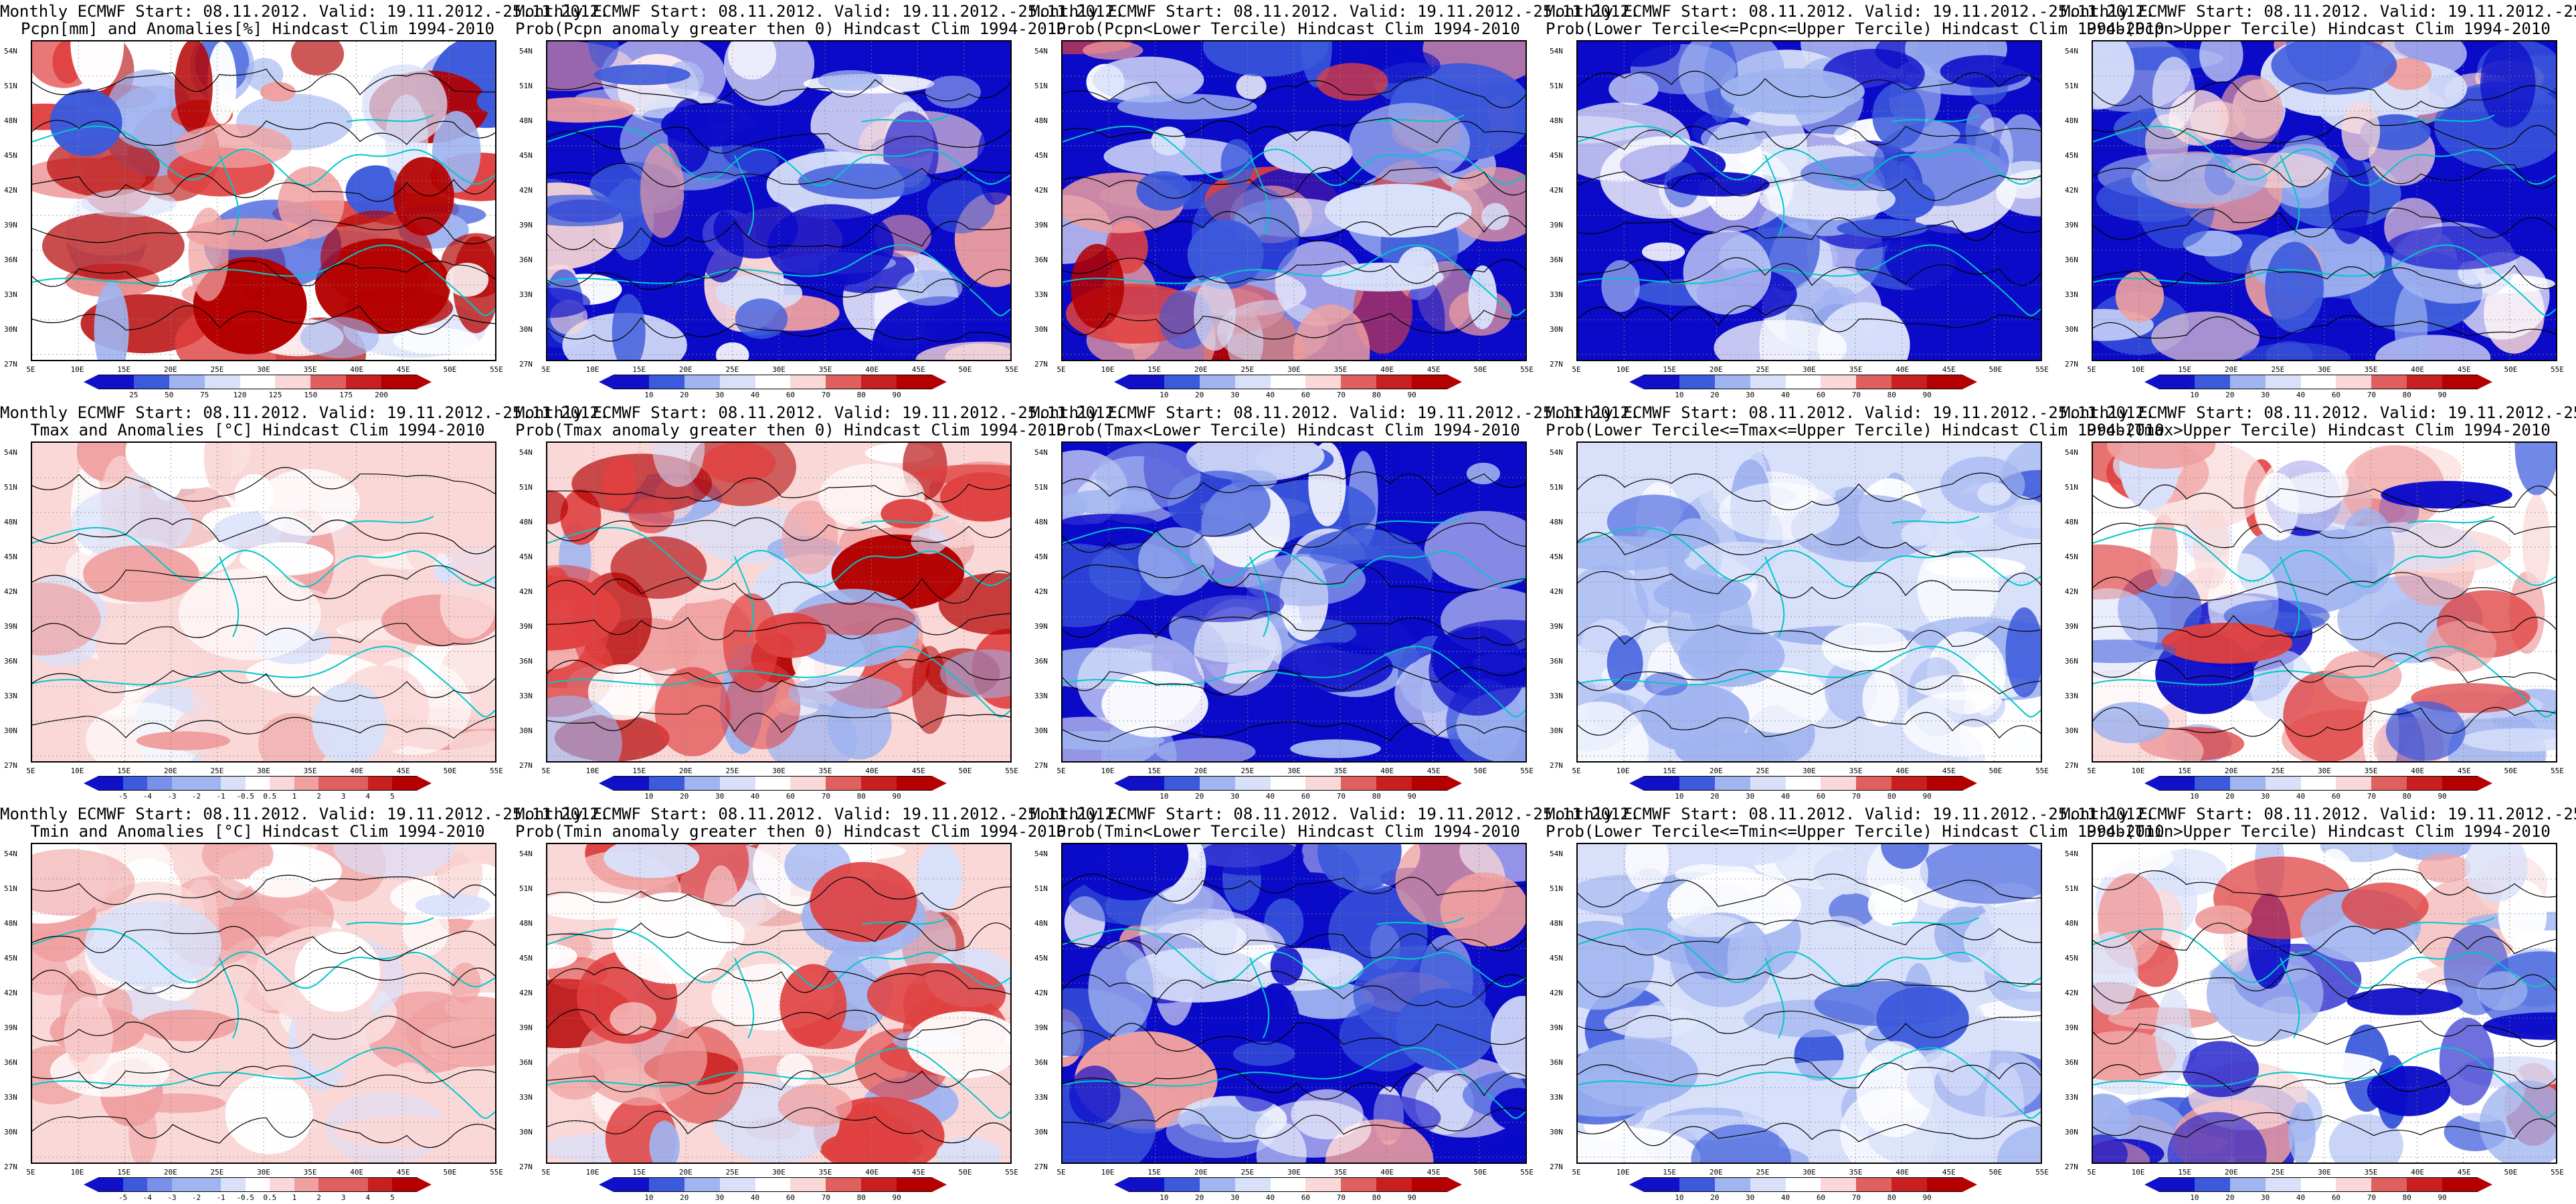 The height and width of the screenshot is (1204, 2576). Describe the element at coordinates (1927, 395) in the screenshot. I see `colorbar-tick-label: 90` at that location.